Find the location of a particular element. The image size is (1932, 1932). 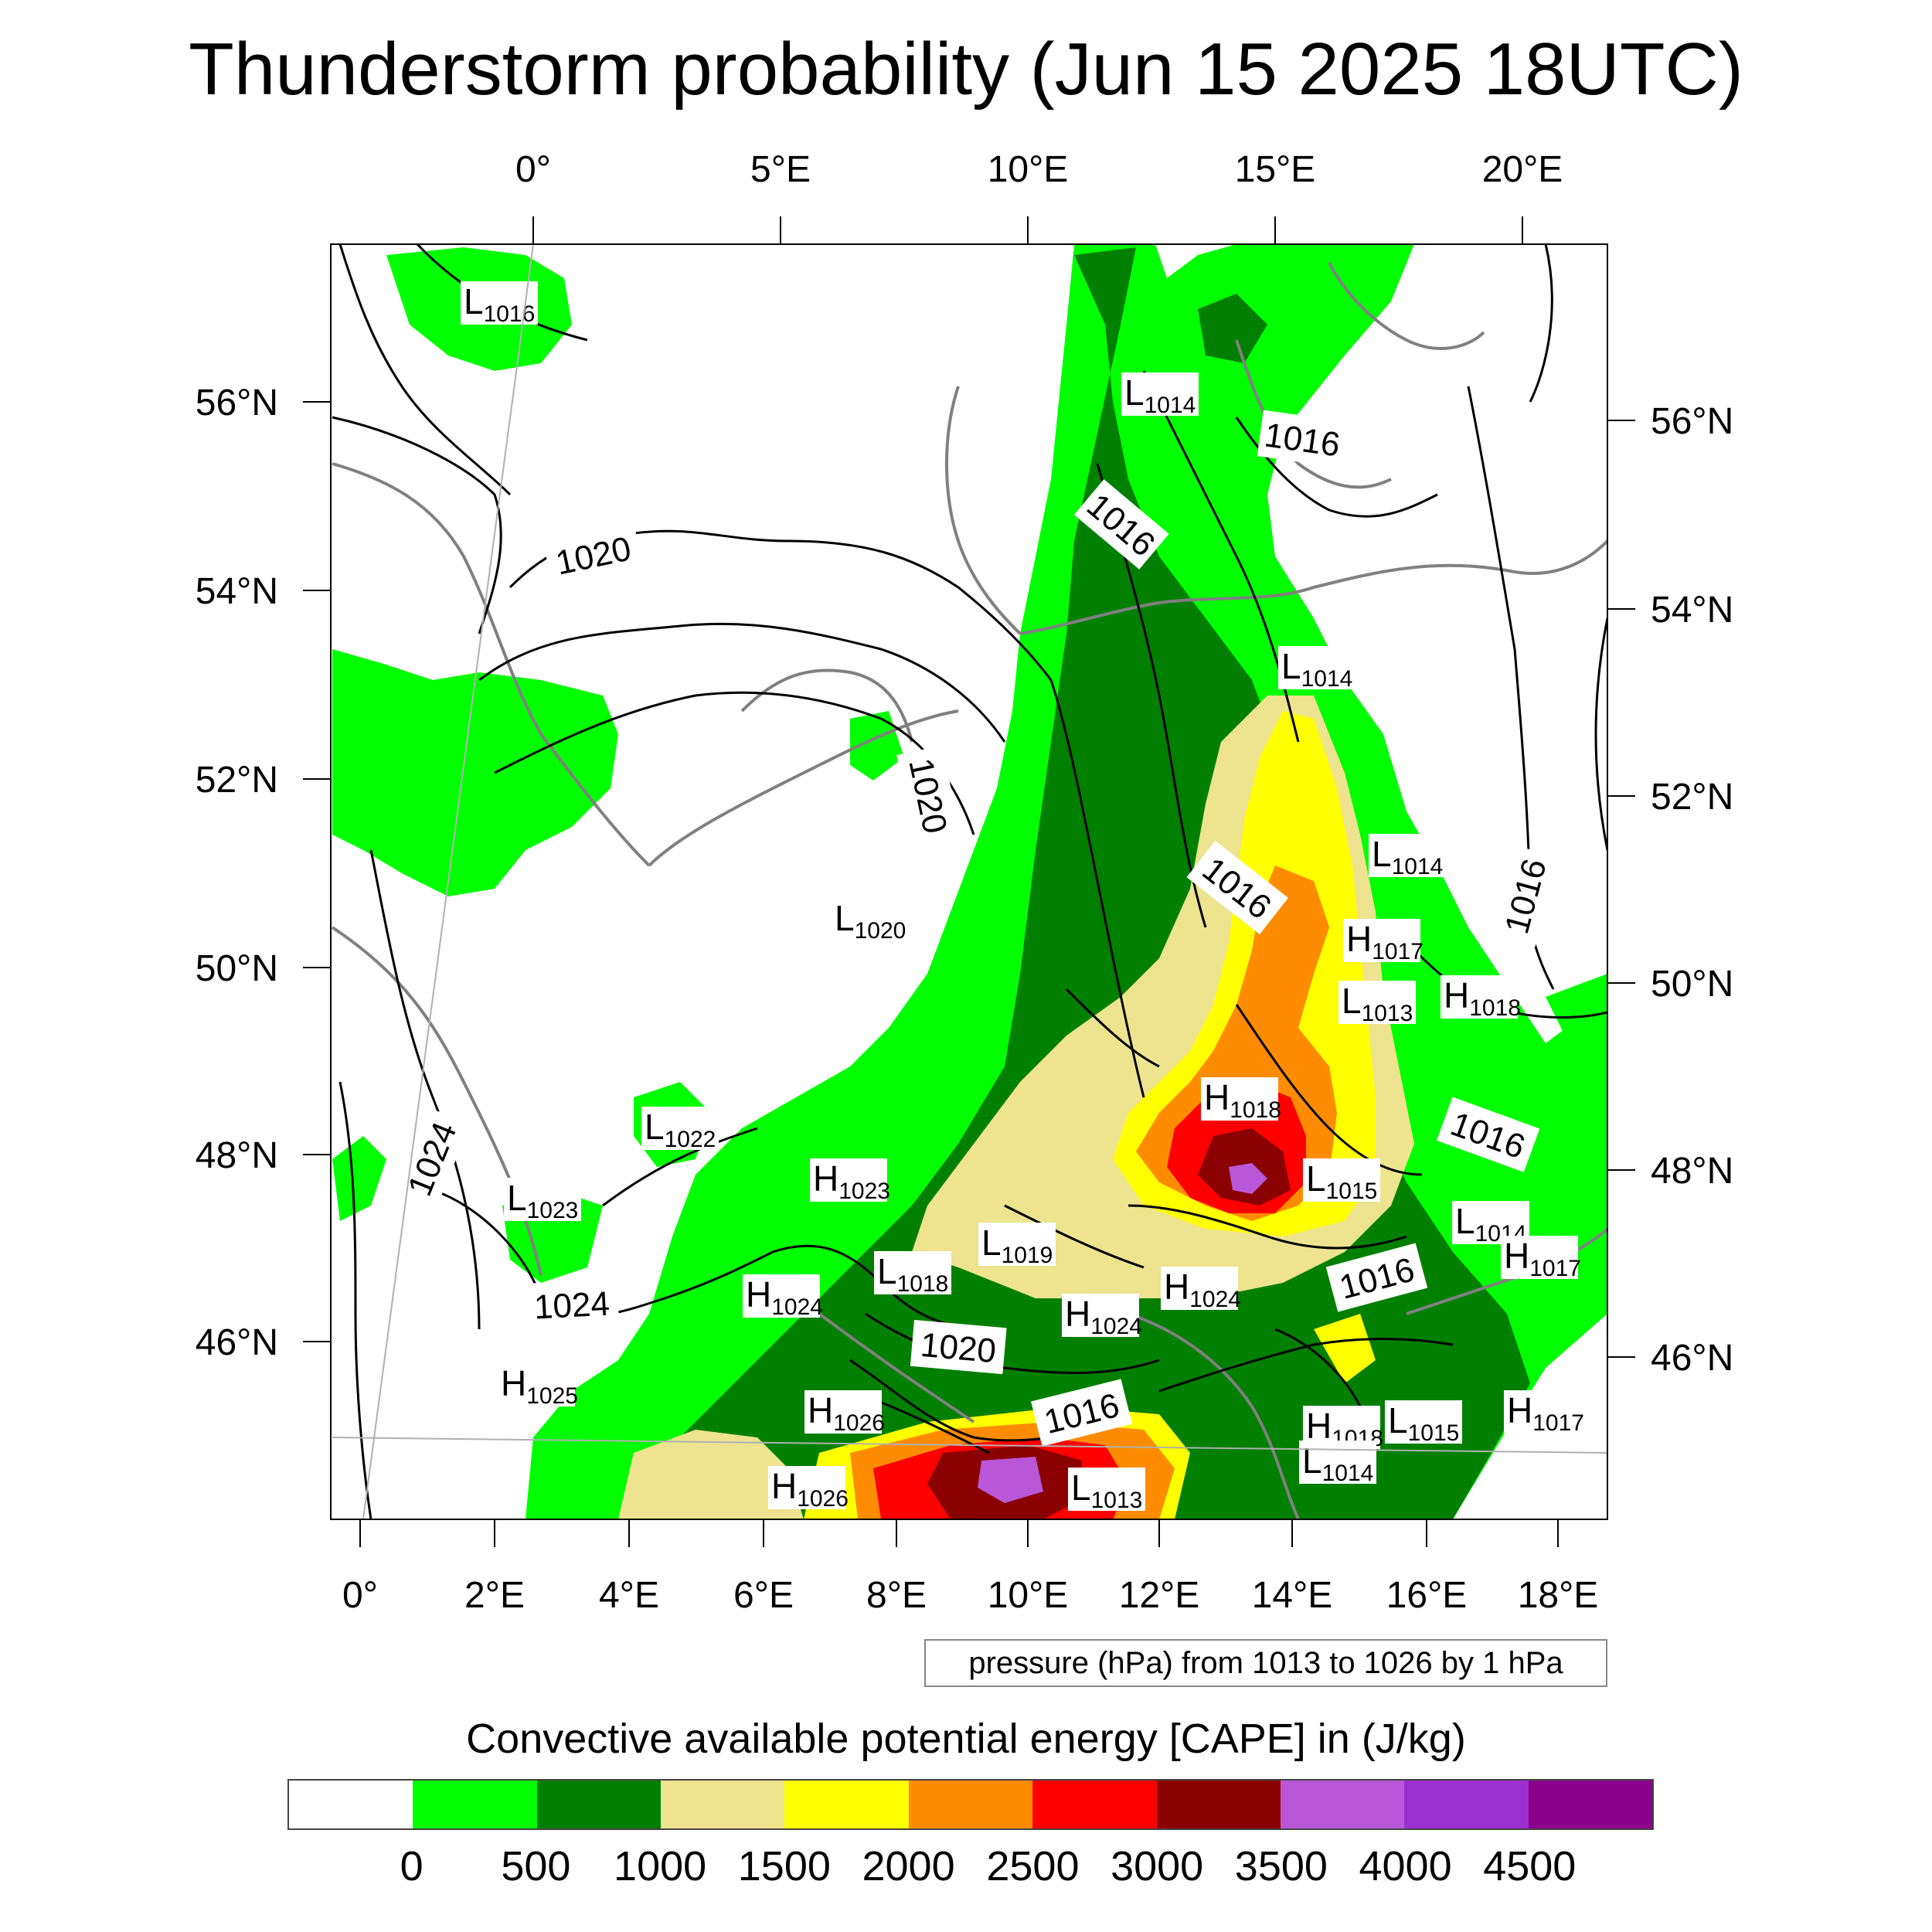

pressure-center: H1023 is located at coordinates (850, 1181).